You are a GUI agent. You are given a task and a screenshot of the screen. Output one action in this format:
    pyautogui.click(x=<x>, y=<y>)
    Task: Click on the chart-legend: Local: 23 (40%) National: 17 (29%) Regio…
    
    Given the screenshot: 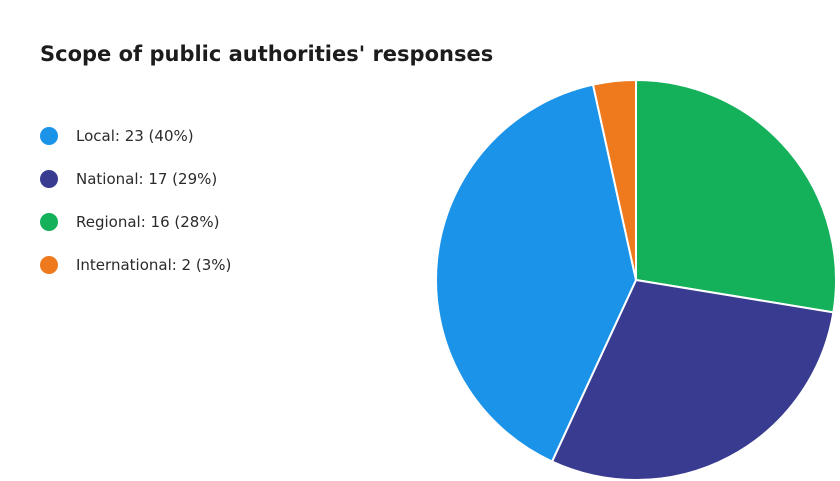 What is the action you would take?
    pyautogui.click(x=135, y=200)
    